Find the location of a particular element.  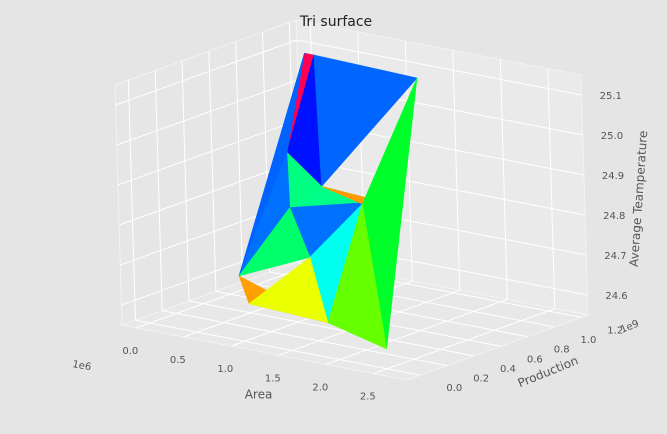

z-tick-label: 24.8 is located at coordinates (614, 216).